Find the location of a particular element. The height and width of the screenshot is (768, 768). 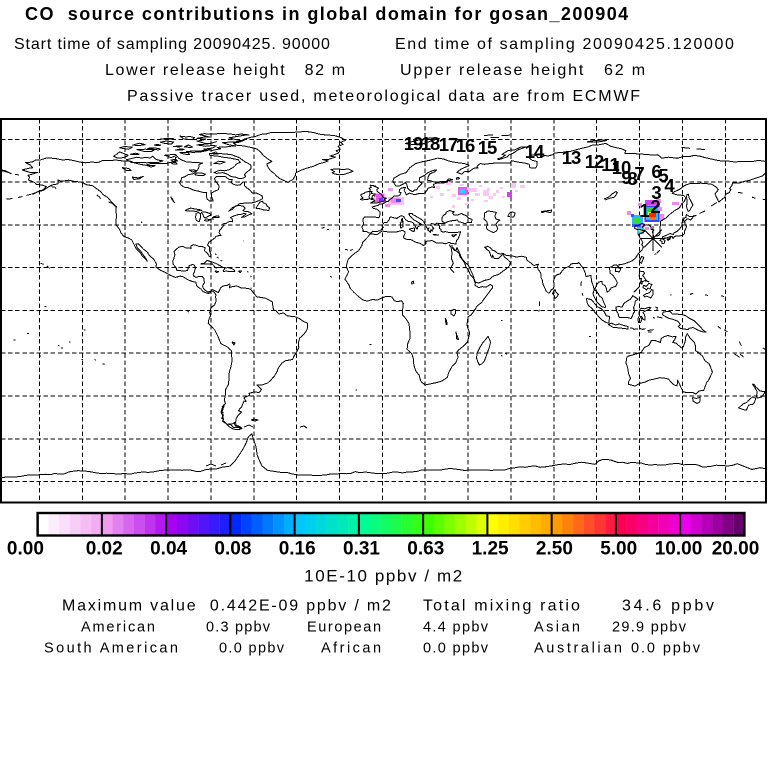

svg-text: 0.63 is located at coordinates (425, 549).